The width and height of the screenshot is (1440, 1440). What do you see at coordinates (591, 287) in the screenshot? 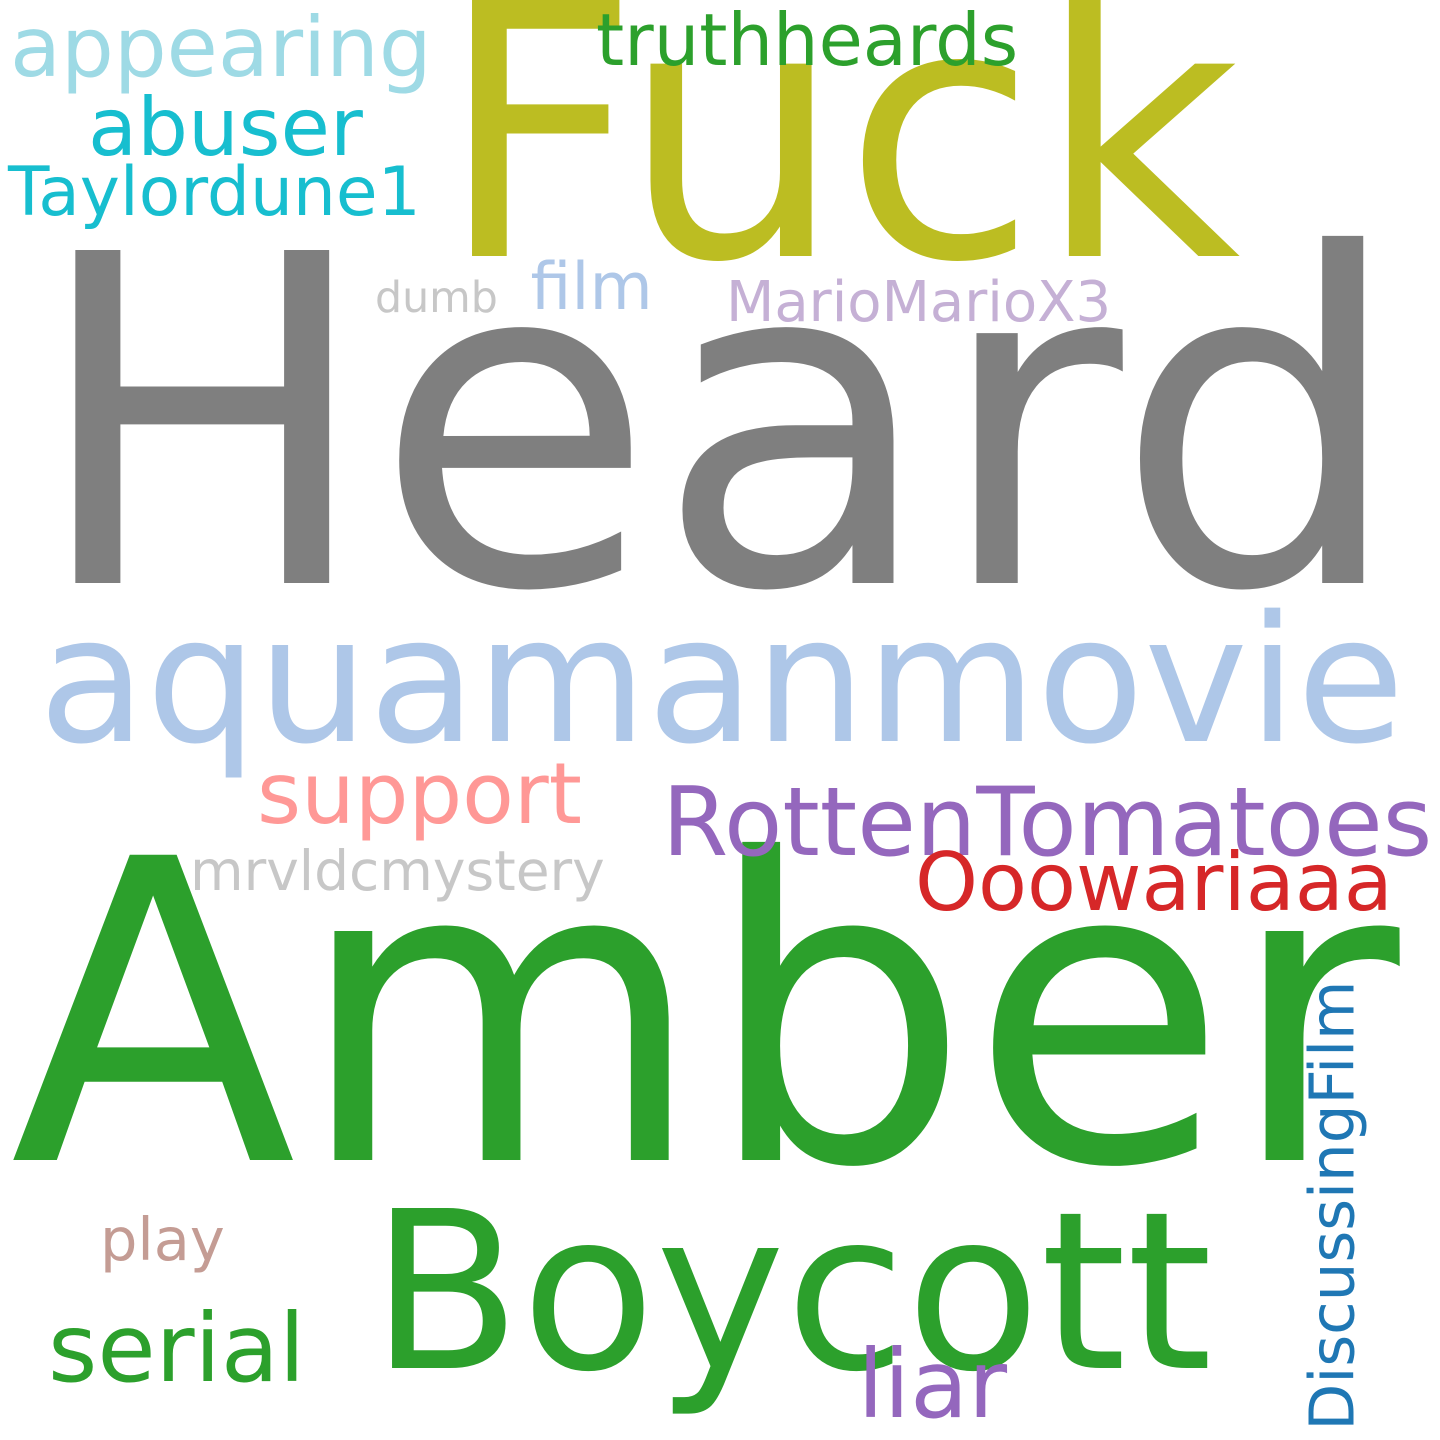
I see `word-film: film` at bounding box center [591, 287].